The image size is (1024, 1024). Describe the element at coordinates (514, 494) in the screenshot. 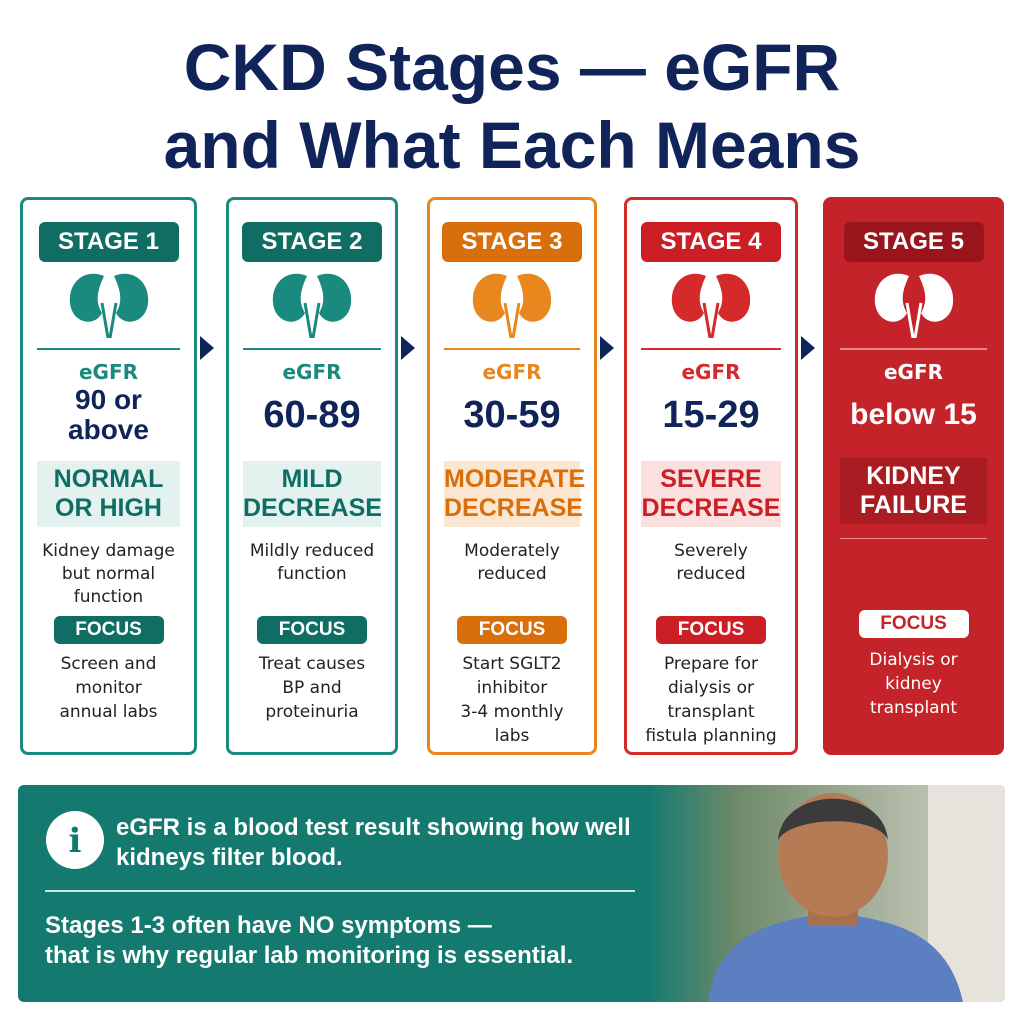

I see `status: MODERATE DECREASE` at that location.